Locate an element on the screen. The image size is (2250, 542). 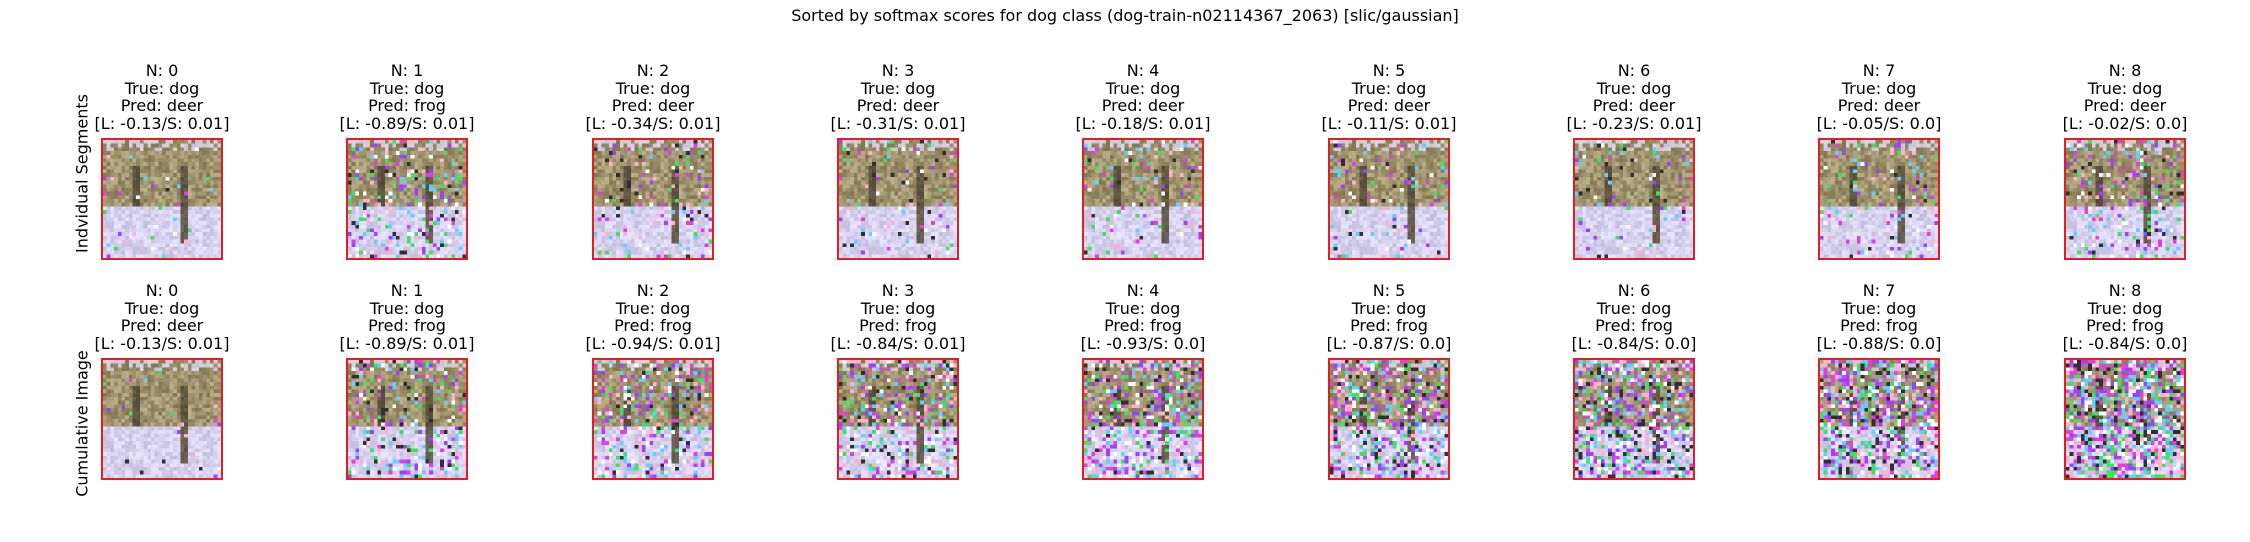
score-label: [L: -0.94/S: 0.01] is located at coordinates (653, 344).